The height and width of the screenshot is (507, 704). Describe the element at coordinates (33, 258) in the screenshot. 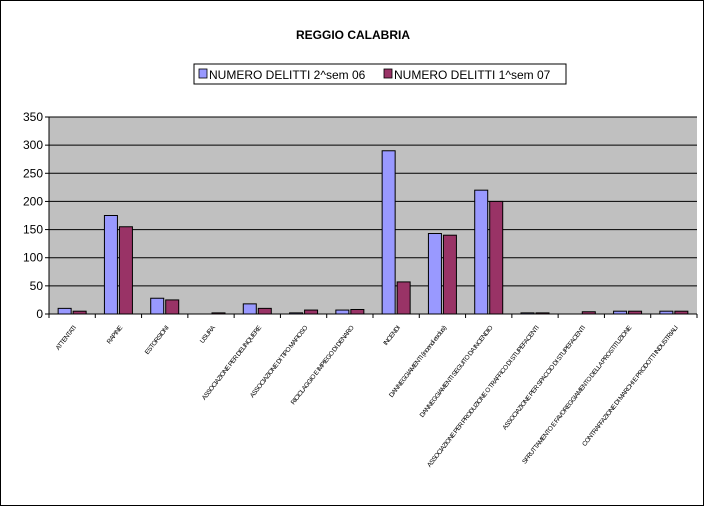

I see `y-tick-label: 100` at that location.